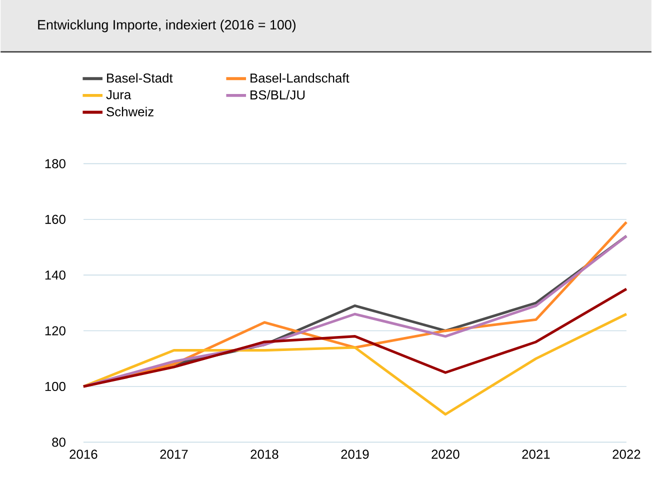 The width and height of the screenshot is (652, 481). I want to click on x-tick-label: 2021, so click(536, 454).